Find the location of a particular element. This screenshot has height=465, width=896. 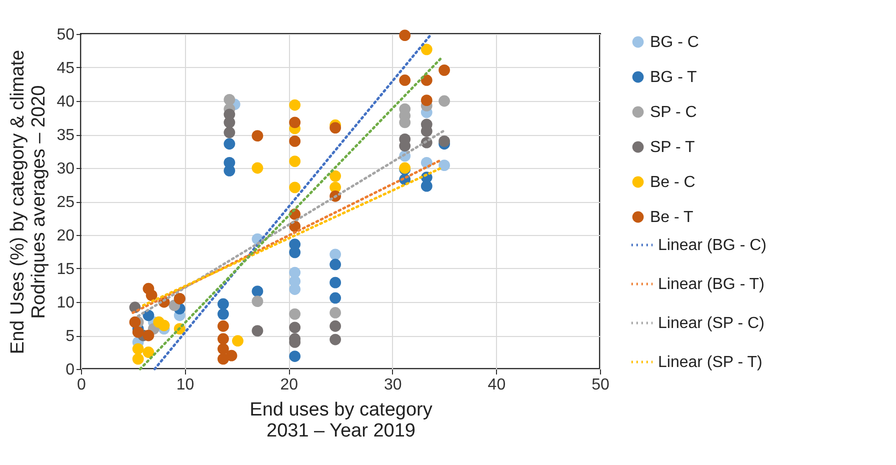

x-tick-label: 40 is located at coordinates (497, 385).